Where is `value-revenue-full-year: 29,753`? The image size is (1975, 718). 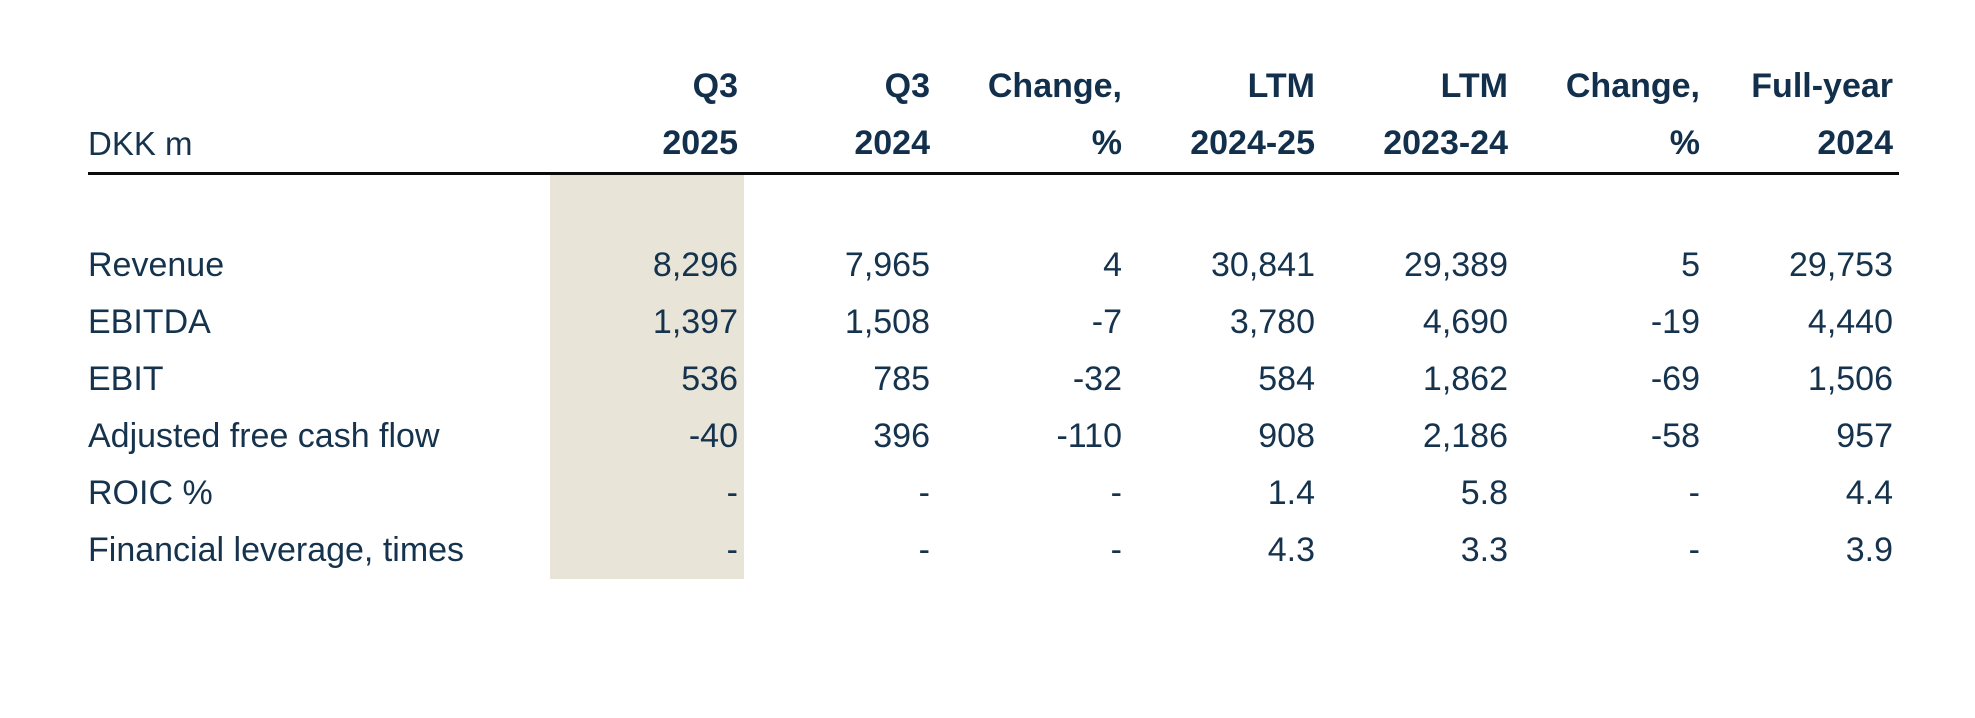 value-revenue-full-year: 29,753 is located at coordinates (1841, 265).